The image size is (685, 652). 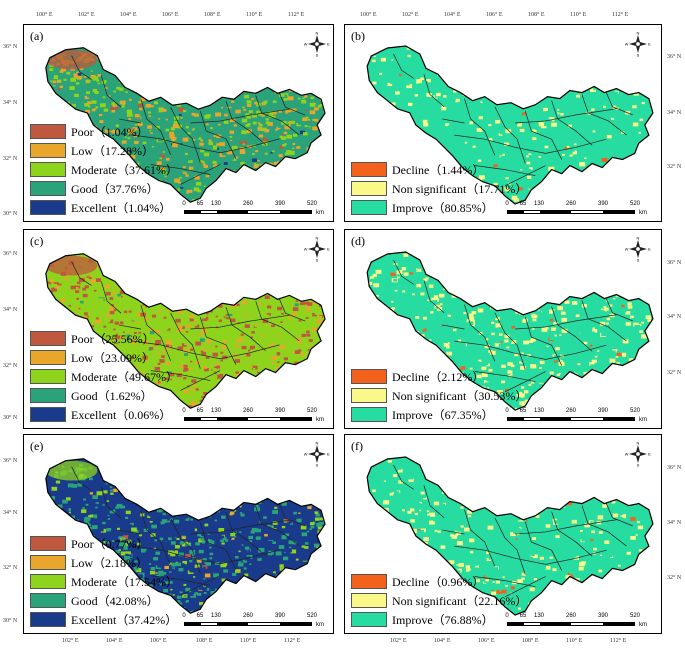 I want to click on scale-bar: 0 65 130 260 390 520 km, so click(x=576, y=208).